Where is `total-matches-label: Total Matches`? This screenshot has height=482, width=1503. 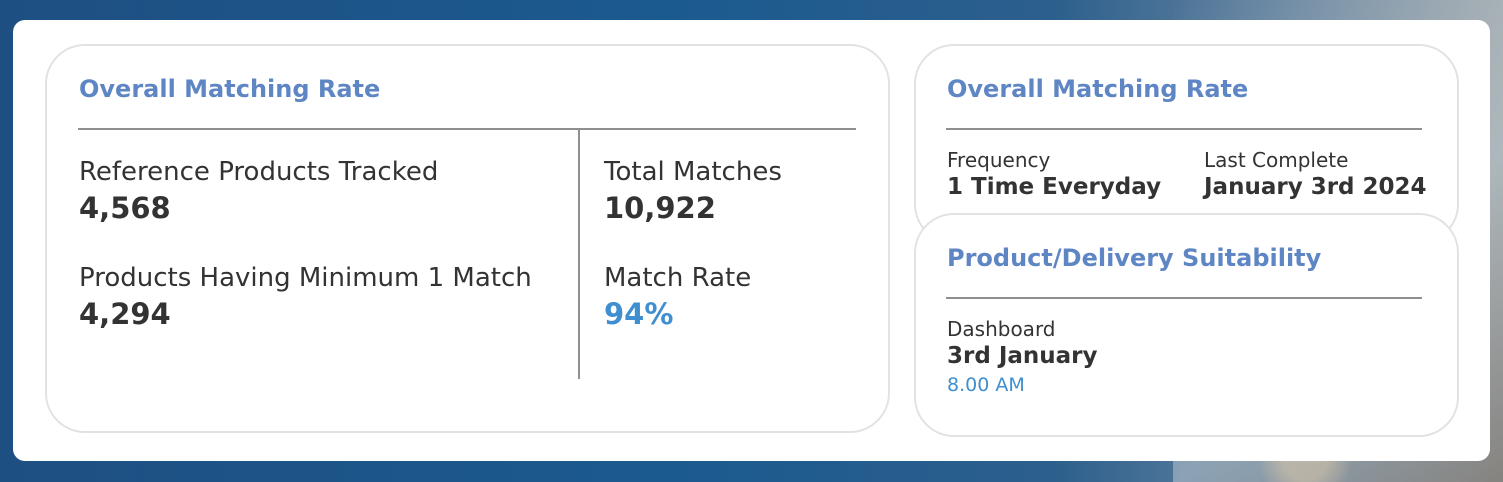
total-matches-label: Total Matches is located at coordinates (693, 172).